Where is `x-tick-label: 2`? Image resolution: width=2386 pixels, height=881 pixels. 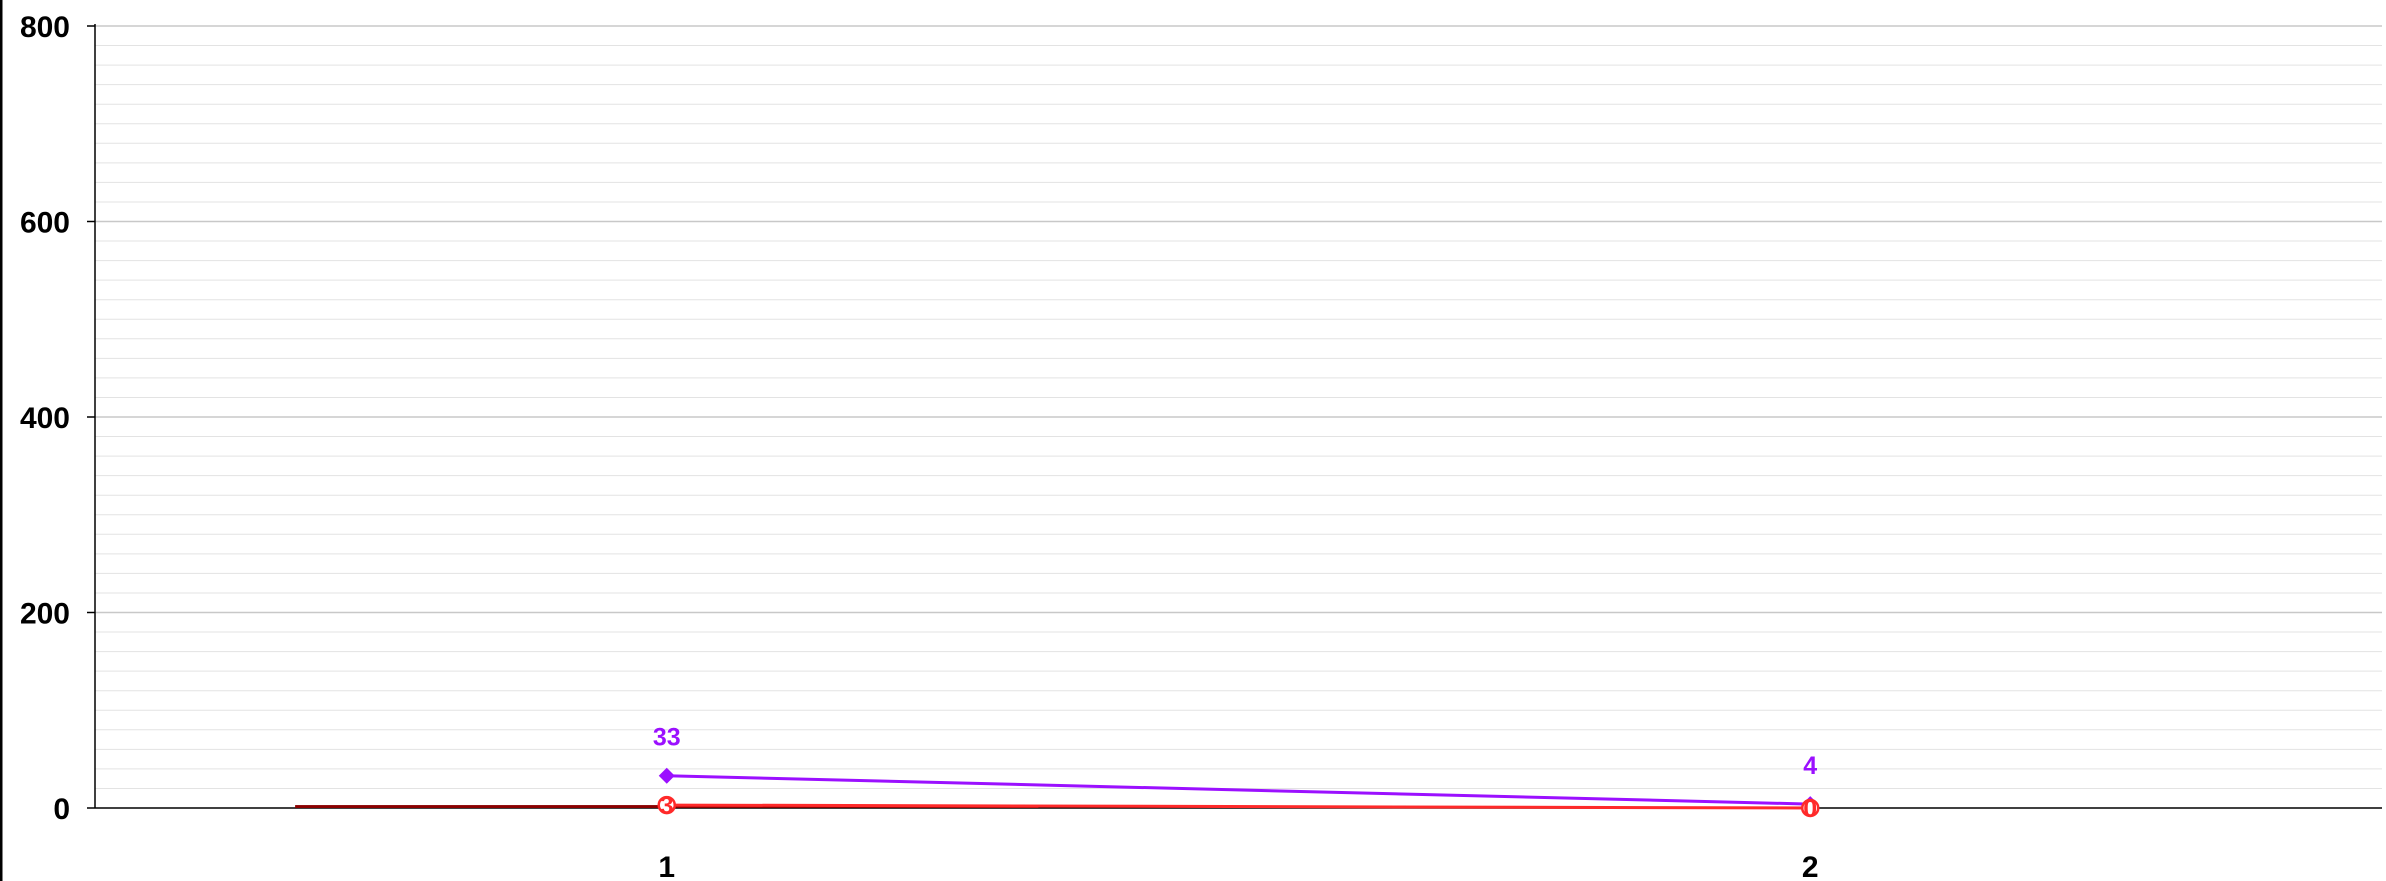
x-tick-label: 2 is located at coordinates (1810, 866).